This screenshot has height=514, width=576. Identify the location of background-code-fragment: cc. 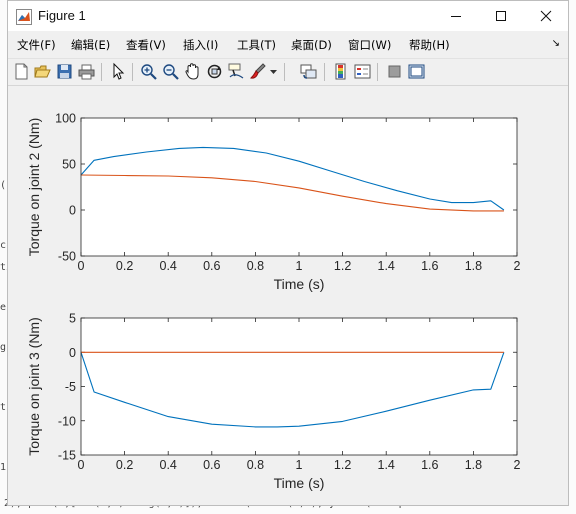
(6, 245).